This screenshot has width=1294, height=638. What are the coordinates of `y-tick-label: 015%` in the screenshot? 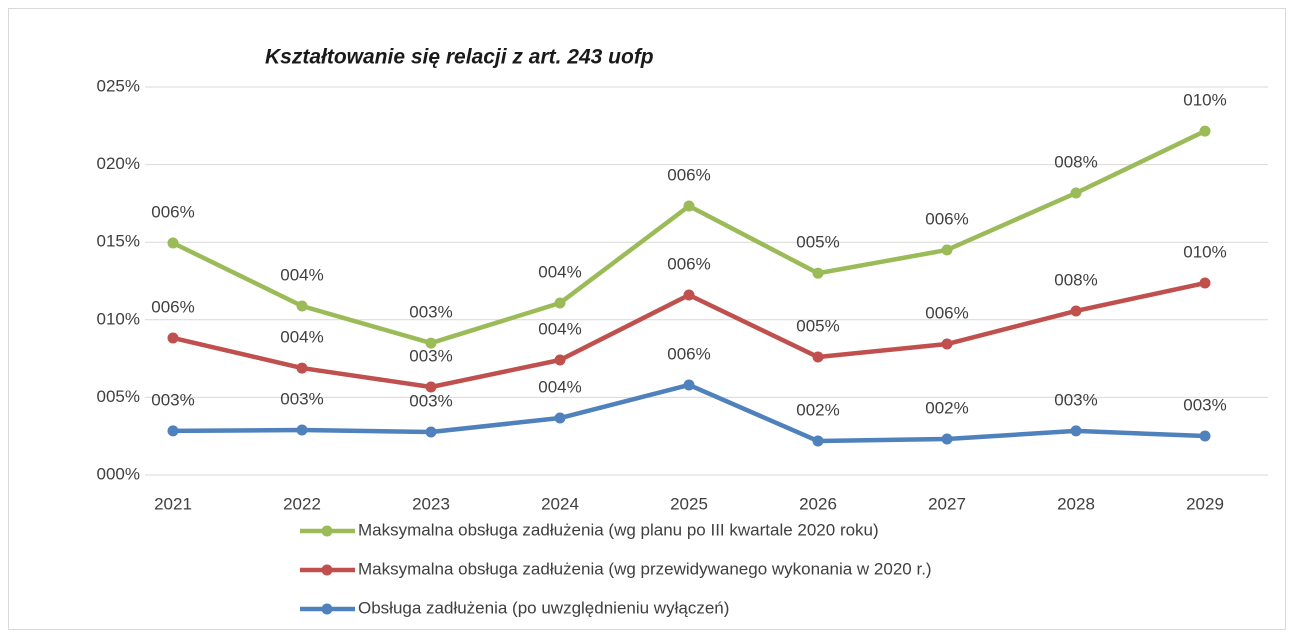 It's located at (118, 241).